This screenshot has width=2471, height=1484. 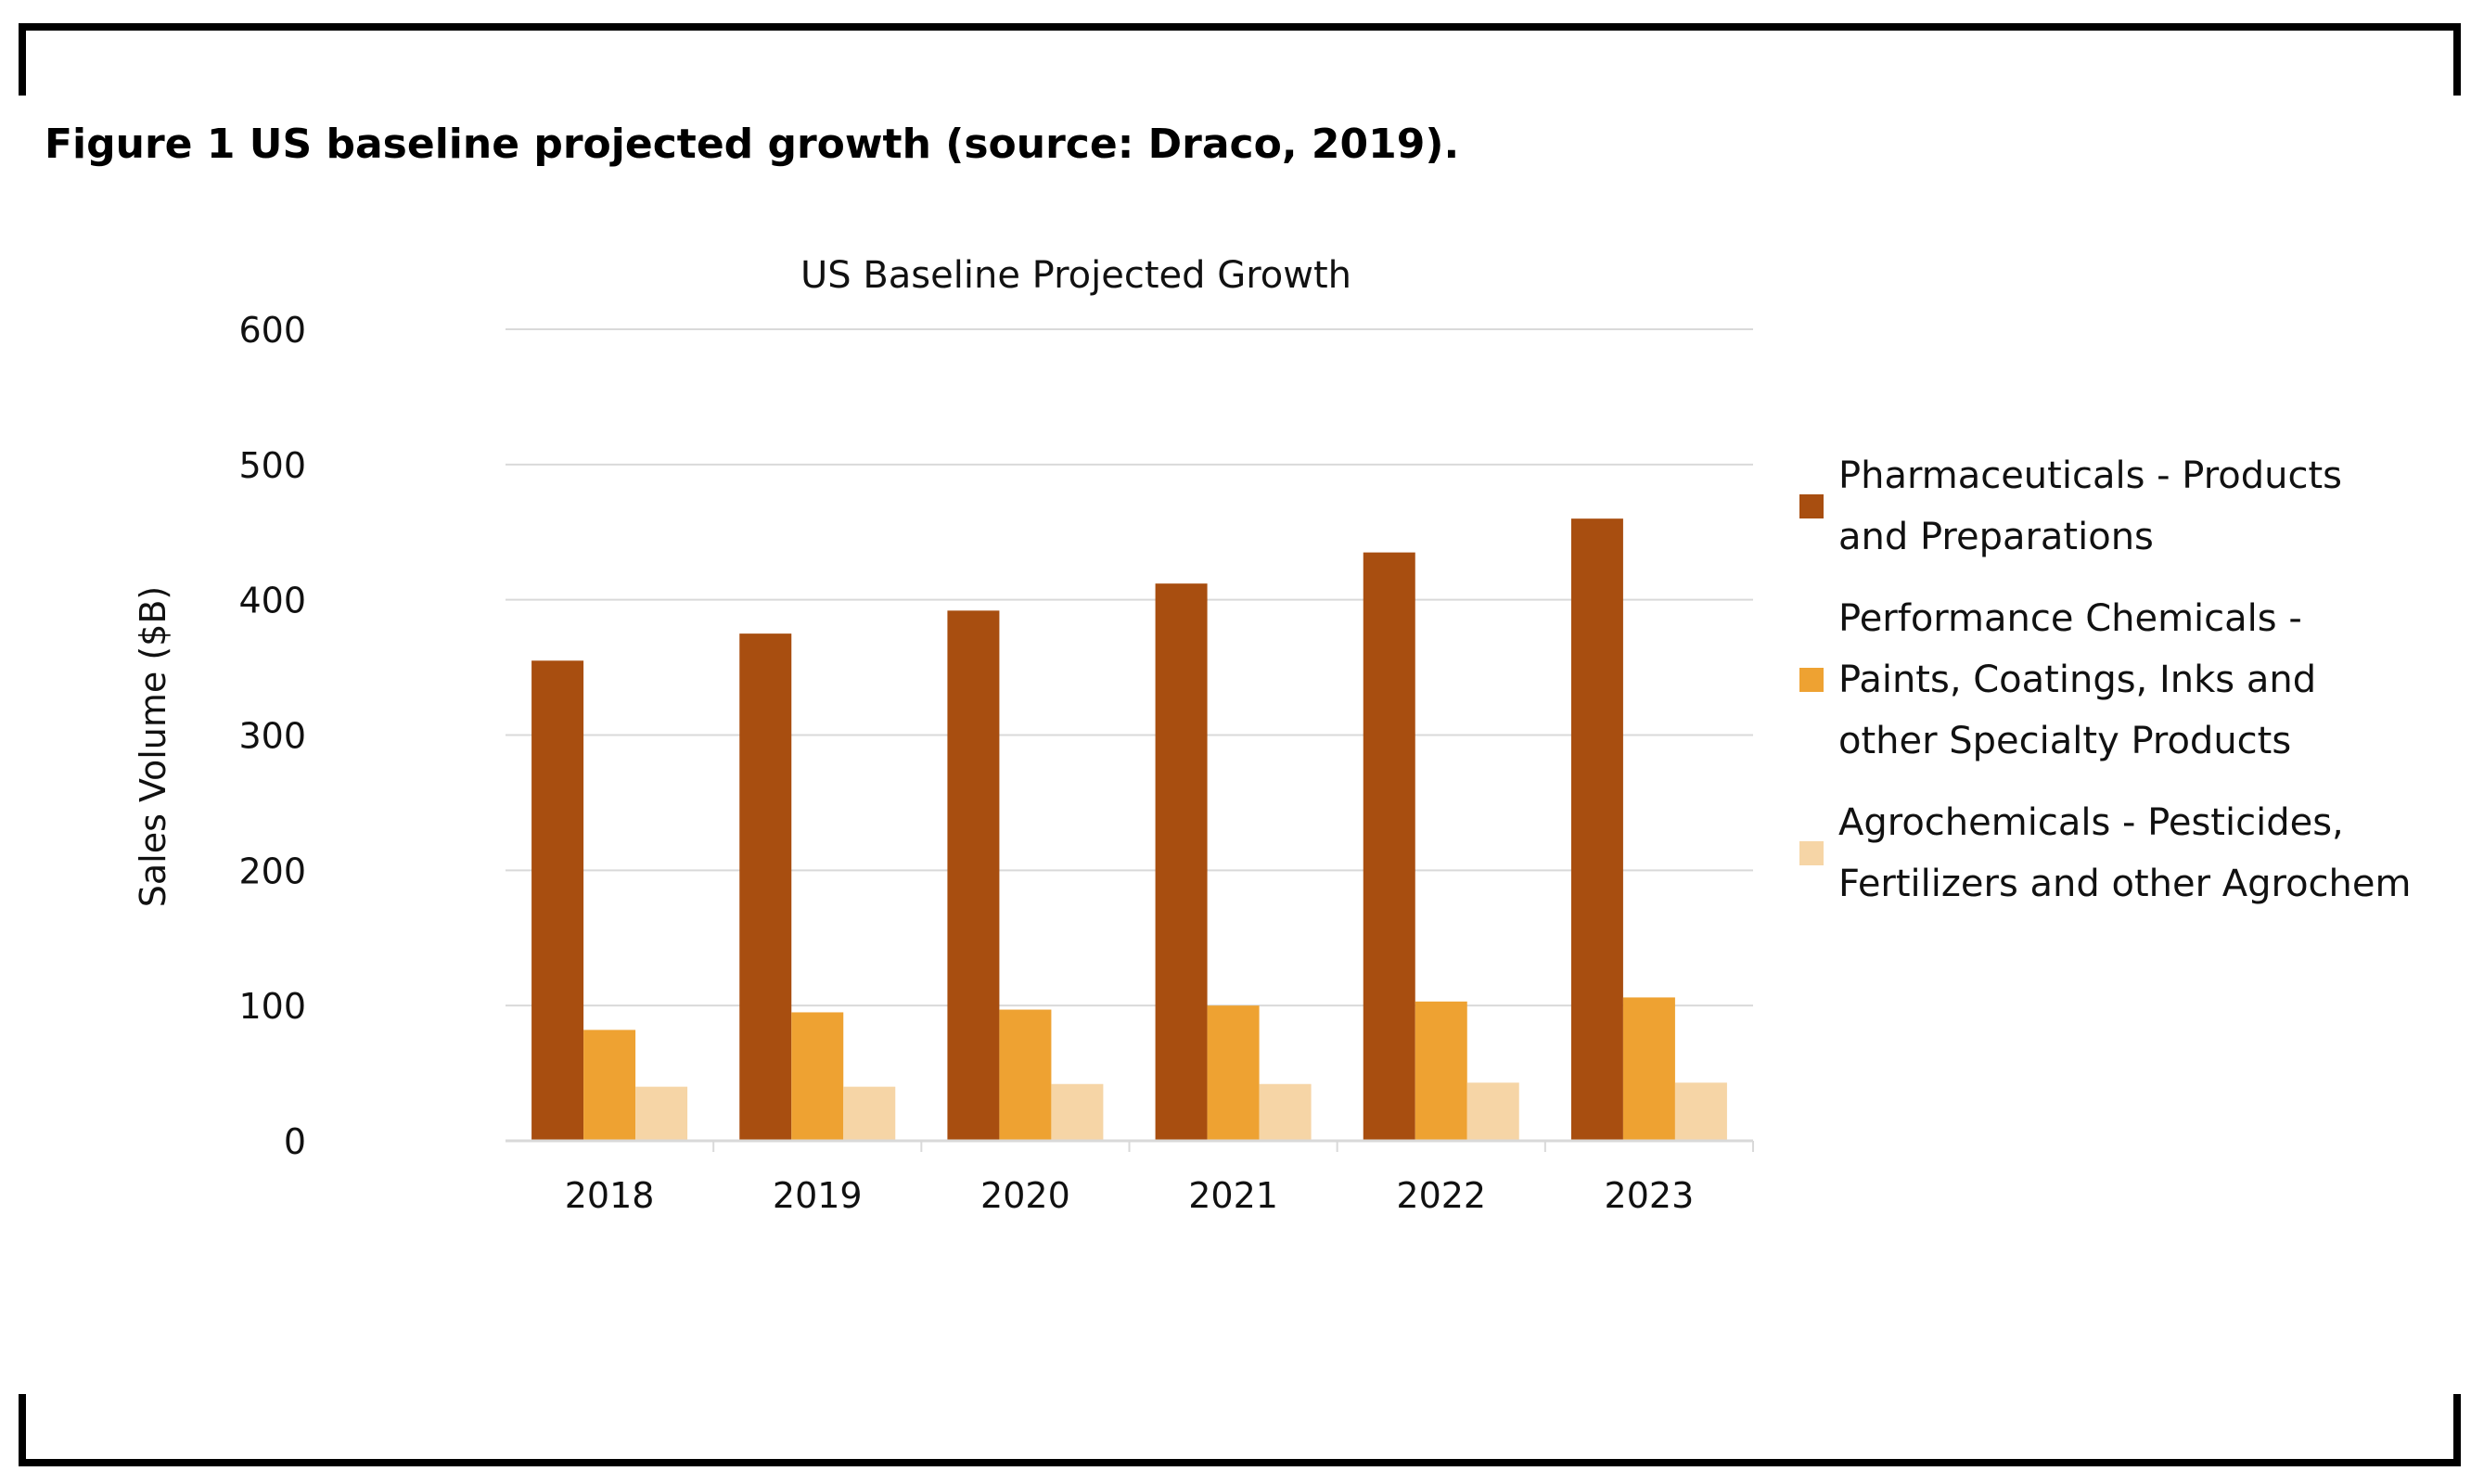 What do you see at coordinates (1240, 1430) in the screenshot?
I see `frame-bottom-bracket` at bounding box center [1240, 1430].